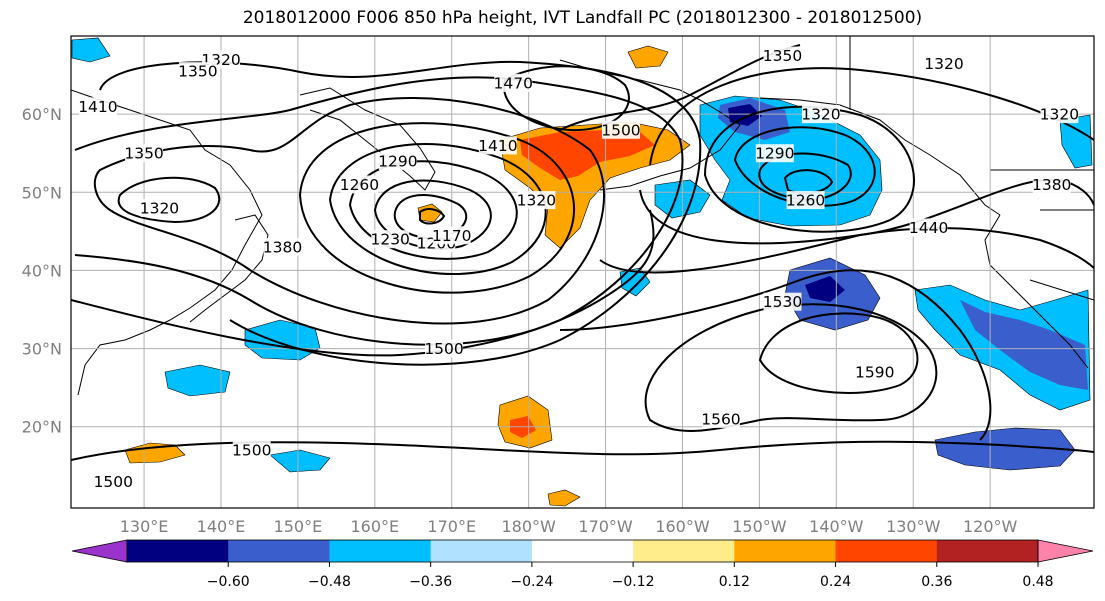 This screenshot has width=1105, height=601. Describe the element at coordinates (197, 380) in the screenshot. I see `ivt-blue-patch-west-small` at that location.